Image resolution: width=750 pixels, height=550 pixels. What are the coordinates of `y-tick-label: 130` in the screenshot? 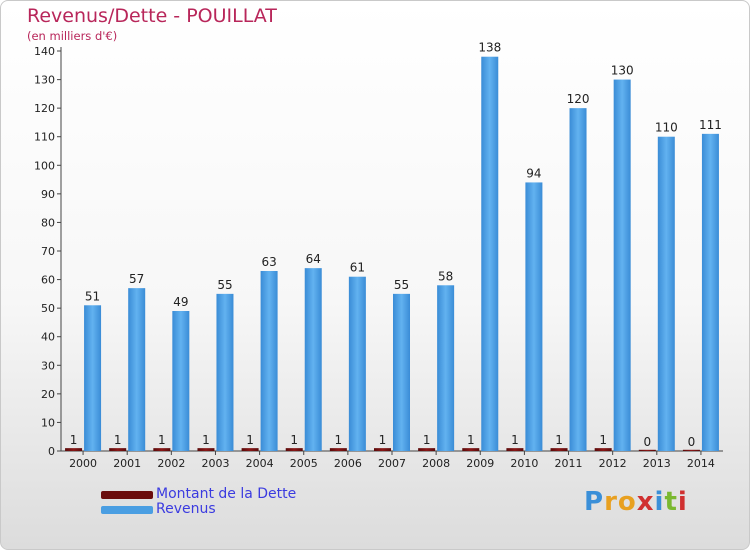 It's located at (44, 80).